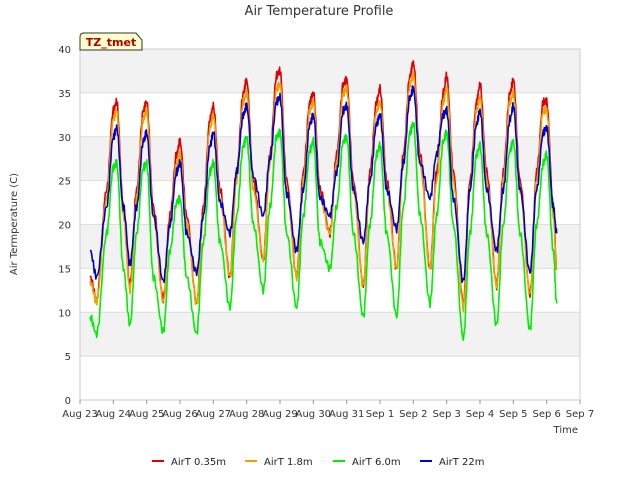 Image resolution: width=640 pixels, height=480 pixels. What do you see at coordinates (288, 462) in the screenshot?
I see `legend-label: AirT 1.8m` at bounding box center [288, 462].